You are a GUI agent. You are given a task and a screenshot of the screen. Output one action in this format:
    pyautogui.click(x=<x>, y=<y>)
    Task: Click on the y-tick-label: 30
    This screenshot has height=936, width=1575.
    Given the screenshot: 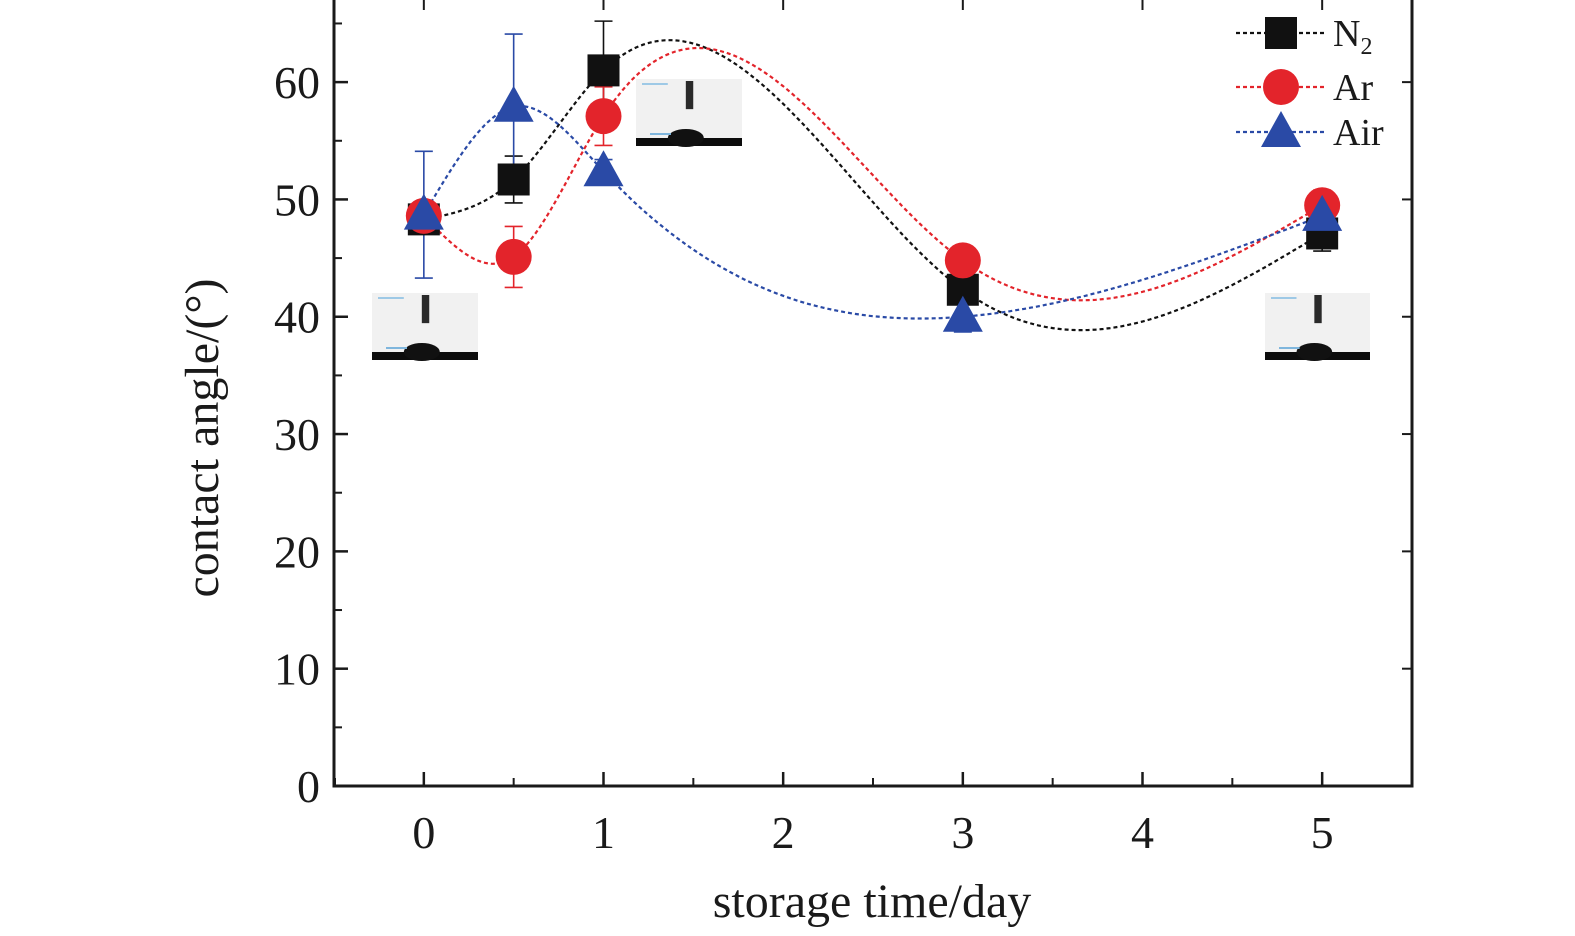 What is the action you would take?
    pyautogui.click(x=297, y=434)
    